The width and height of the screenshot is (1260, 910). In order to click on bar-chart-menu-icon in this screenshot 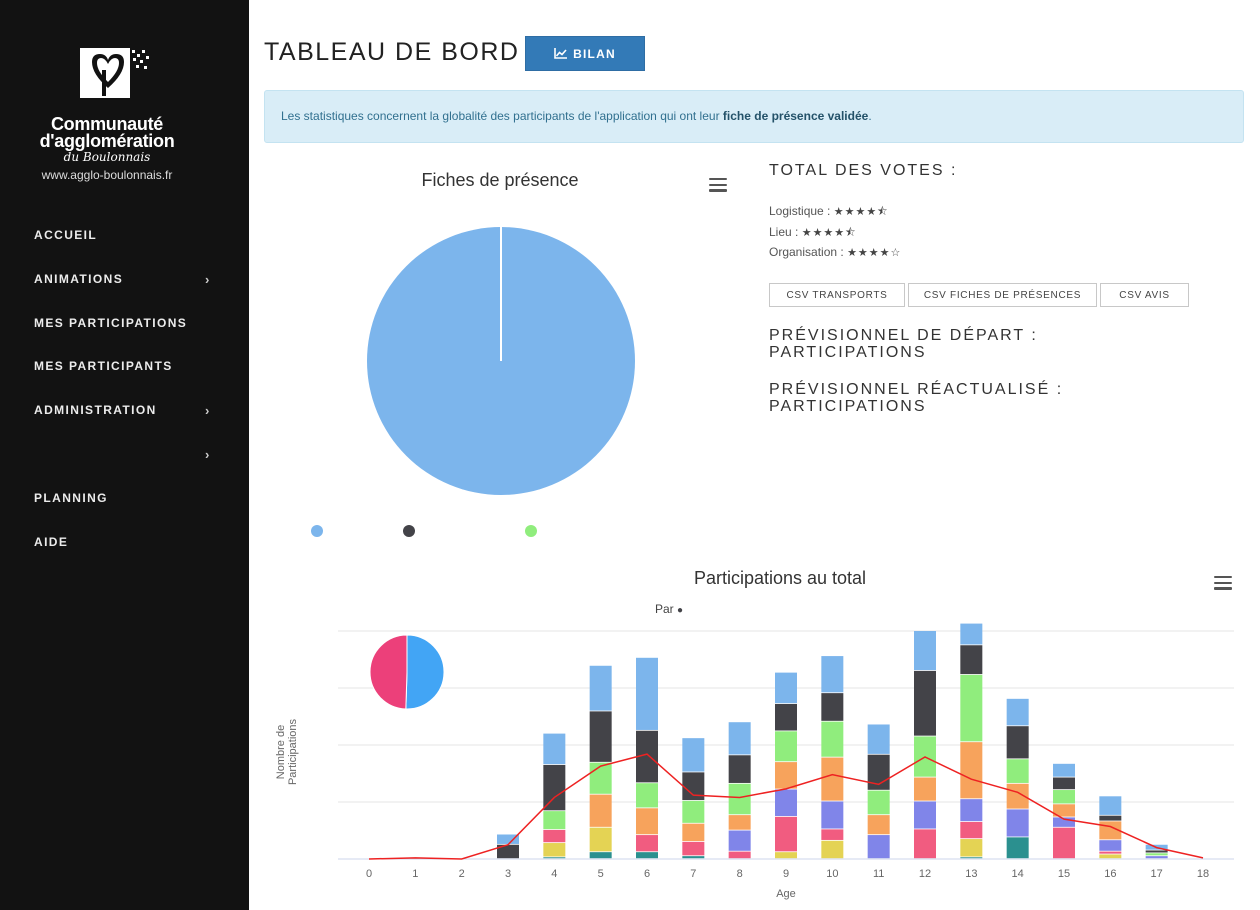, I will do `click(1223, 583)`.